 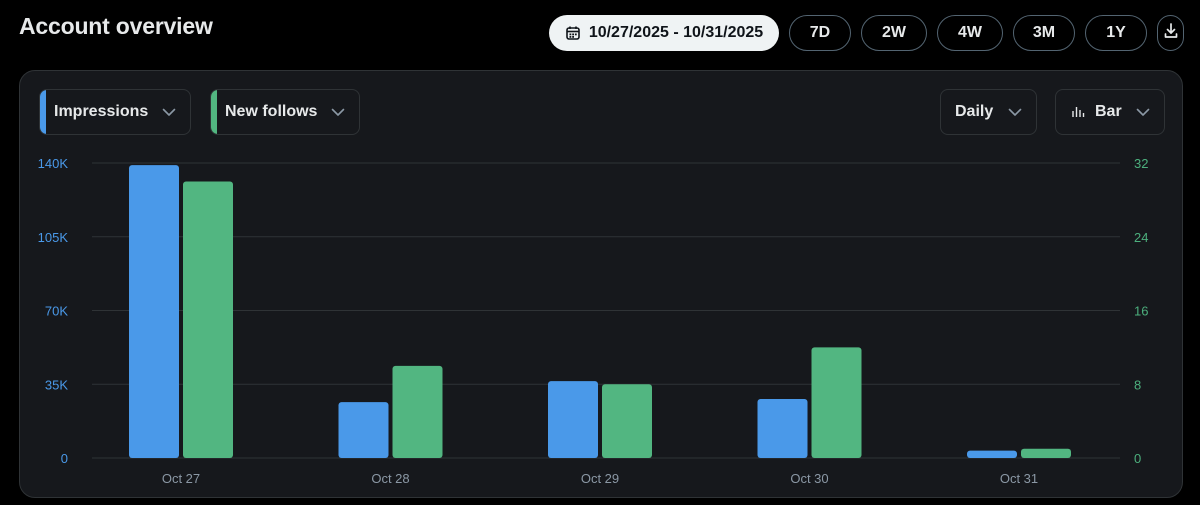 What do you see at coordinates (390, 478) in the screenshot?
I see `x-axis-tick: Oct 28` at bounding box center [390, 478].